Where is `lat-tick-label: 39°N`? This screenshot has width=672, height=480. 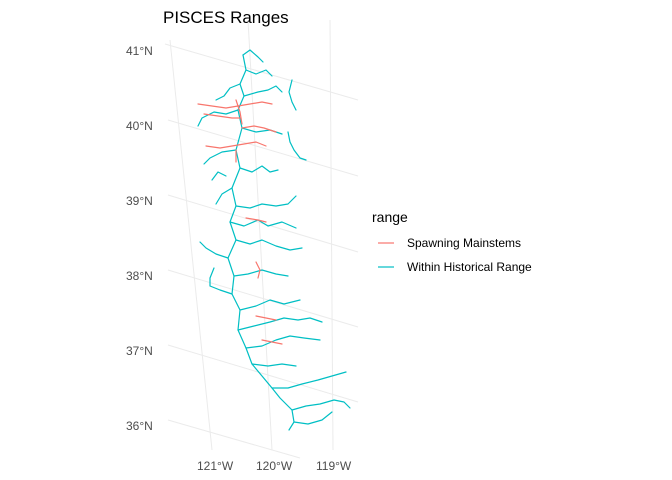
lat-tick-label: 39°N is located at coordinates (139, 201).